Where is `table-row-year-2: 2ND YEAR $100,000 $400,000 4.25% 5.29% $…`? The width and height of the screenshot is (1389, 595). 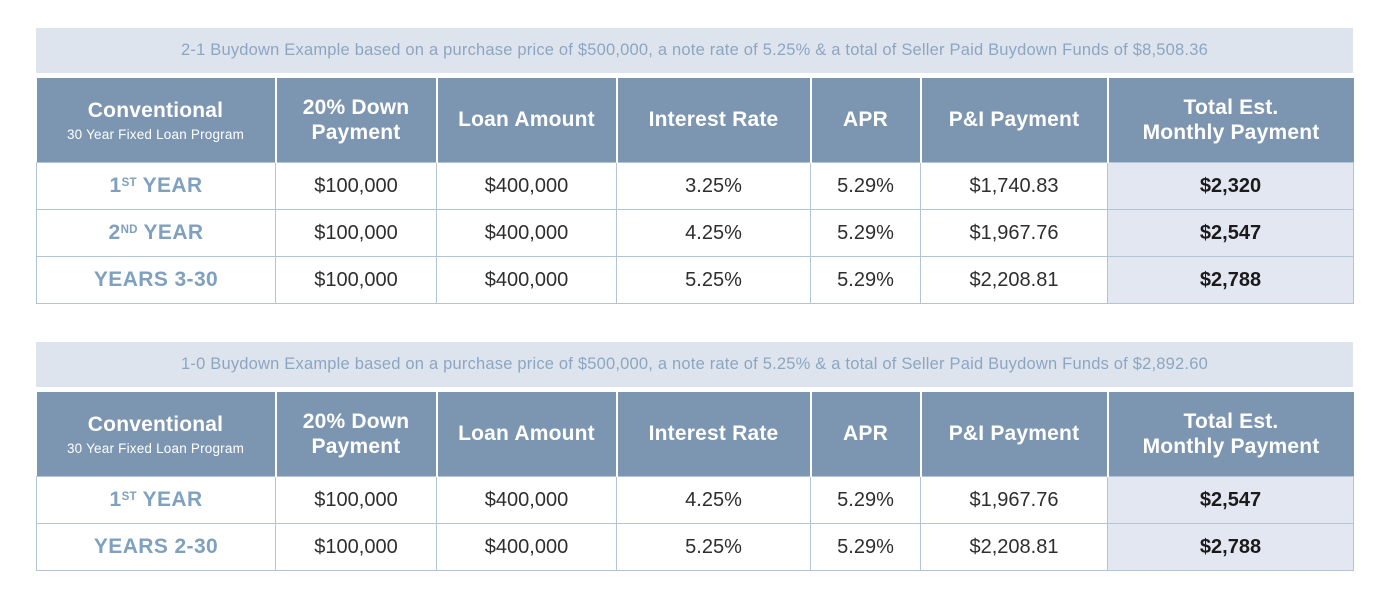
table-row-year-2: 2ND YEAR $100,000 $400,000 4.25% 5.29% $… is located at coordinates (695, 233).